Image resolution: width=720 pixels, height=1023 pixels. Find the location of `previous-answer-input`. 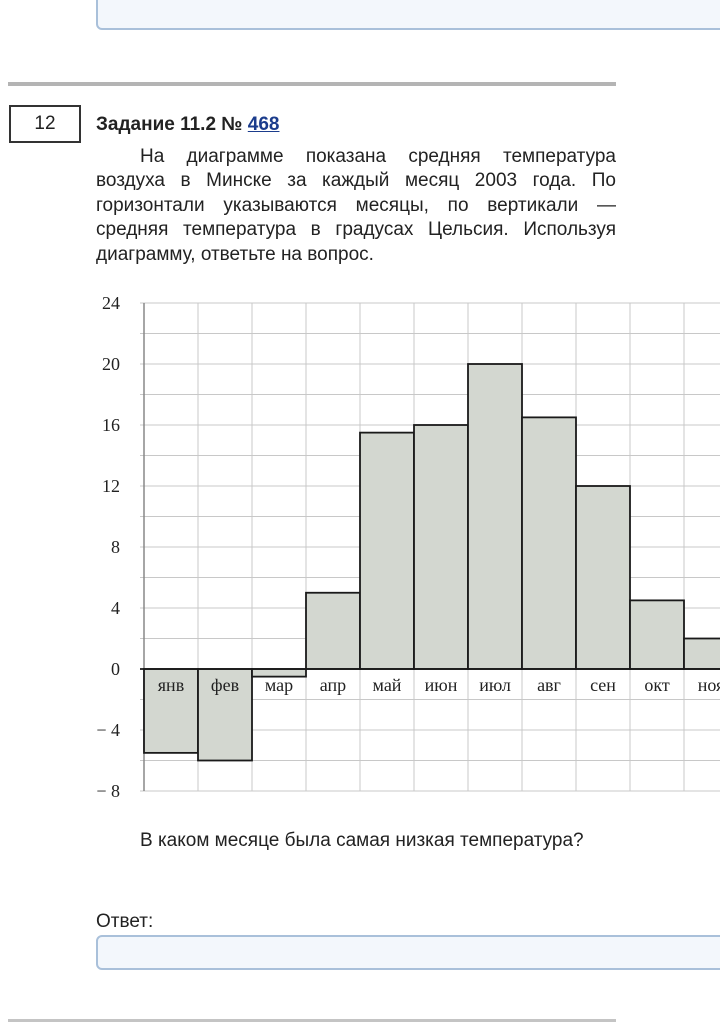

previous-answer-input is located at coordinates (408, 15).